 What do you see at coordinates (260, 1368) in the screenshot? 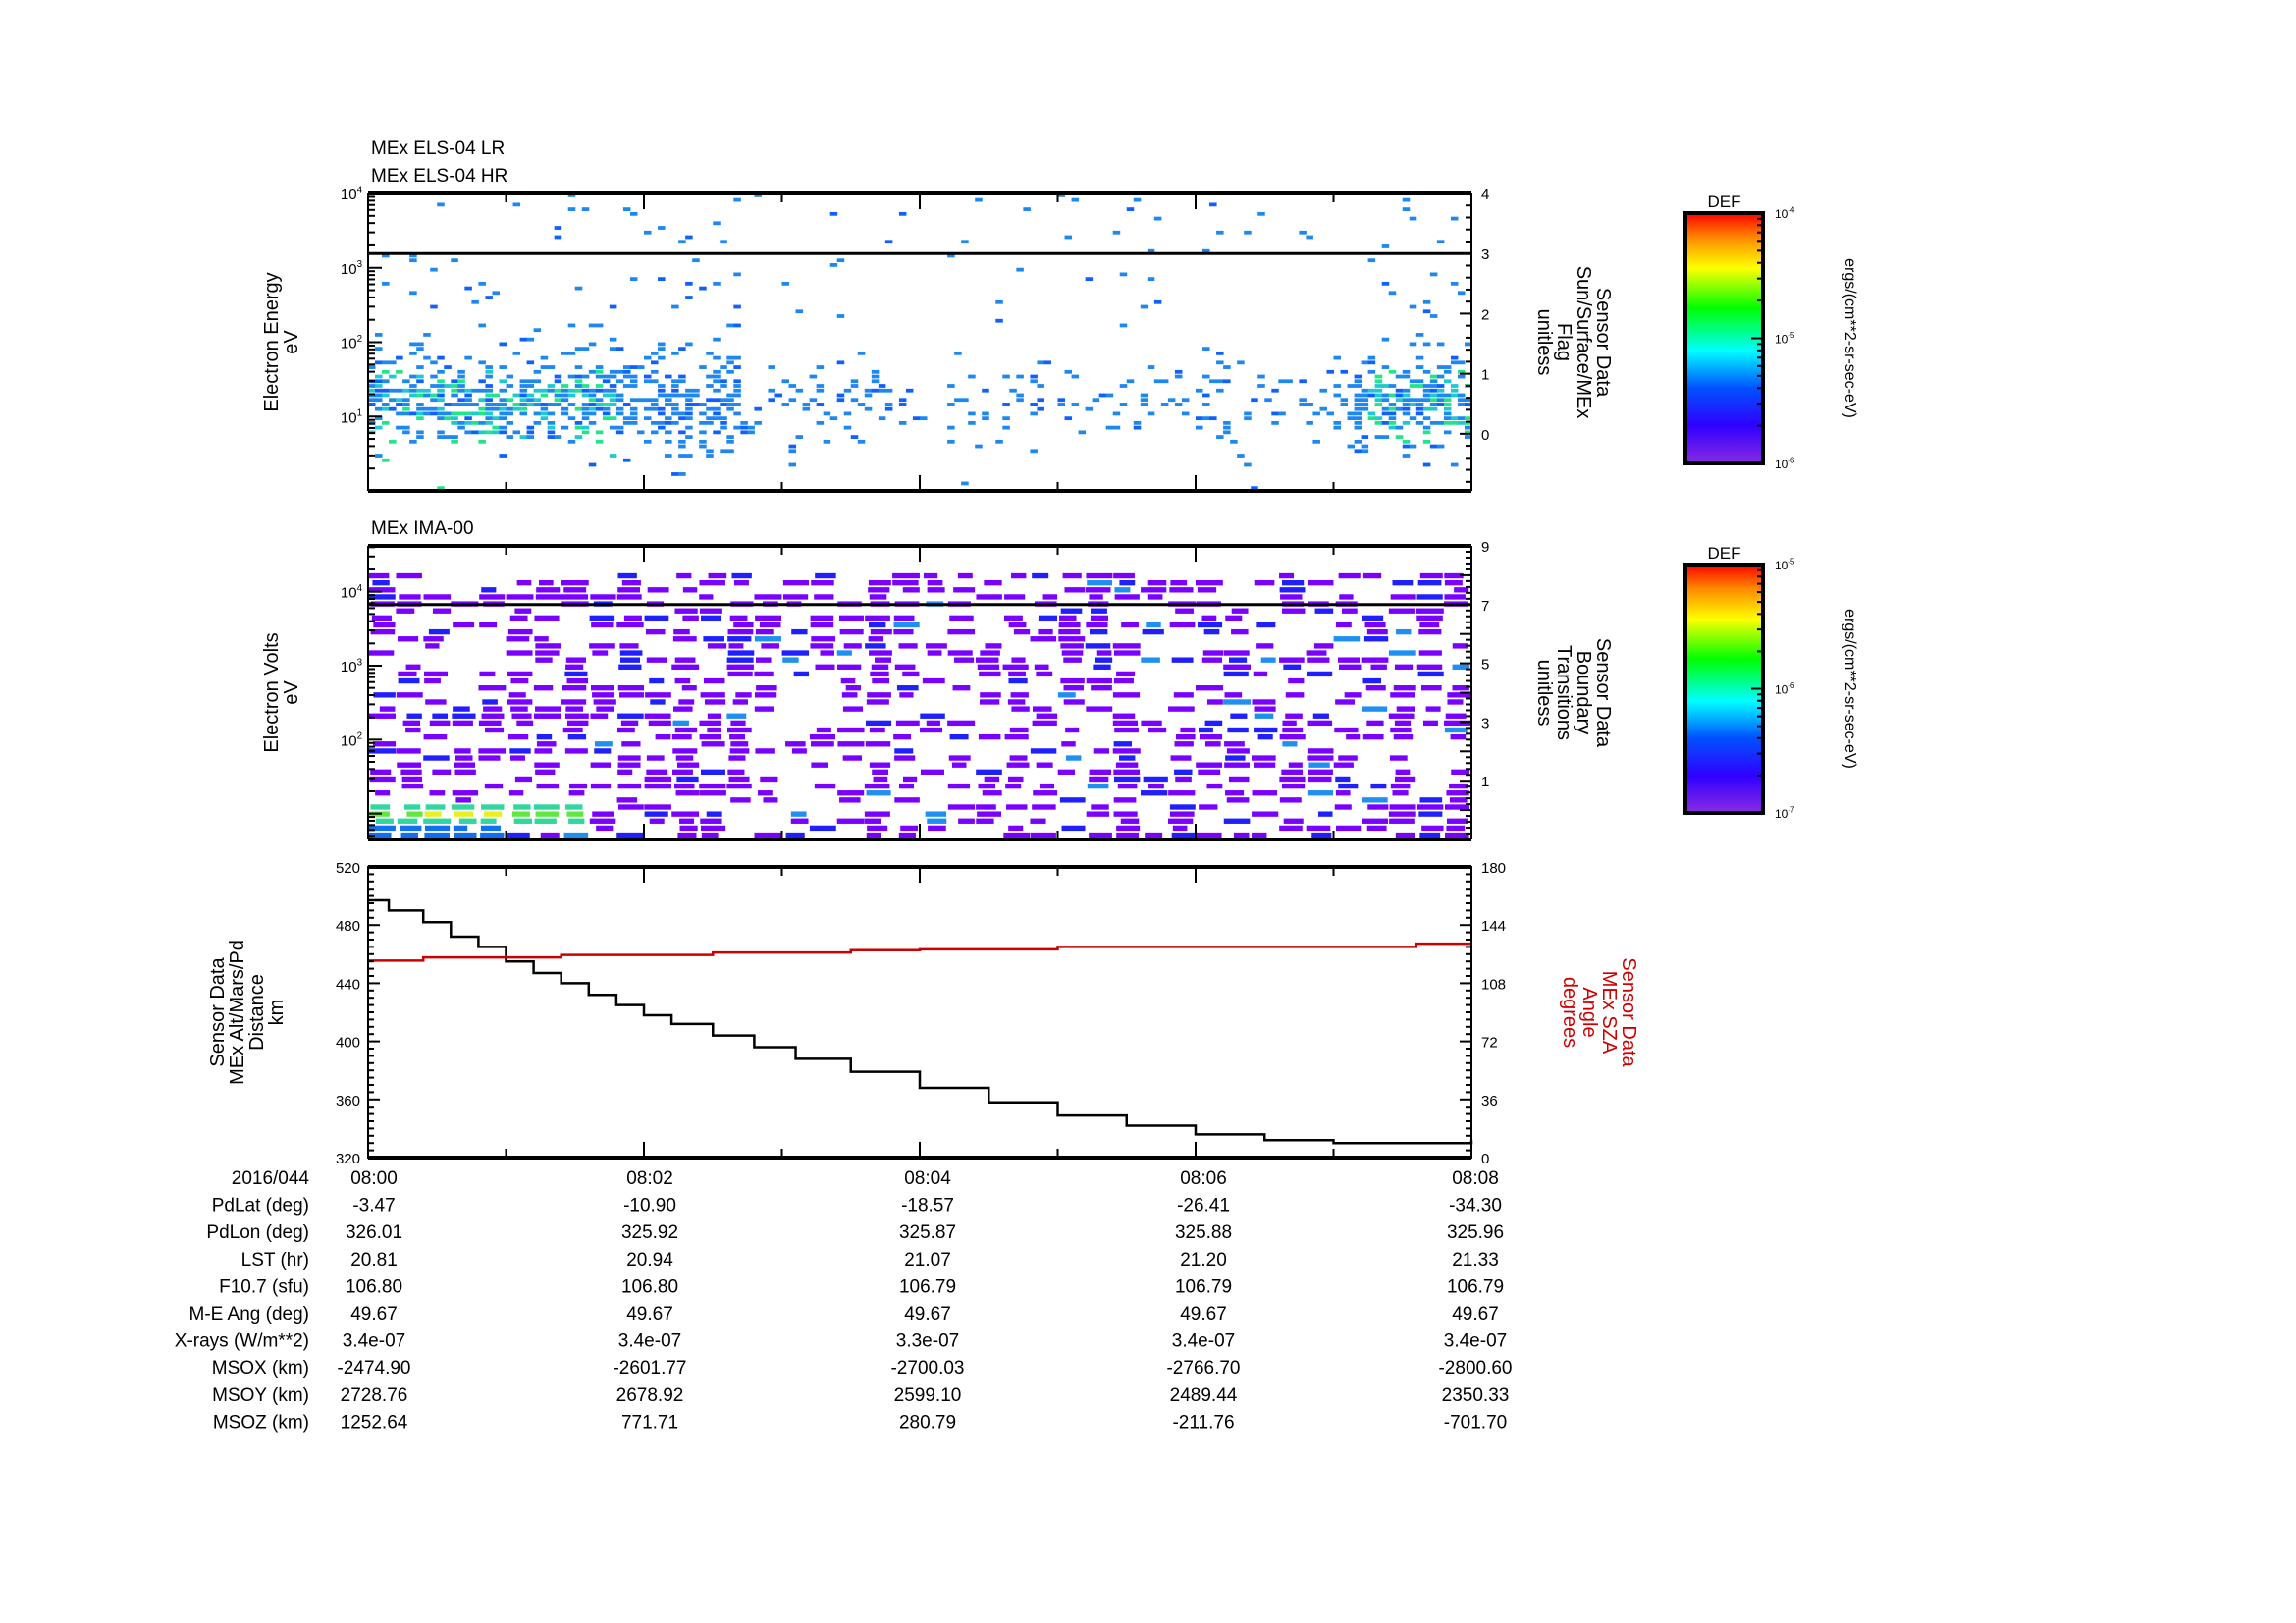
I see `table-row-label: MSOX (km)` at bounding box center [260, 1368].